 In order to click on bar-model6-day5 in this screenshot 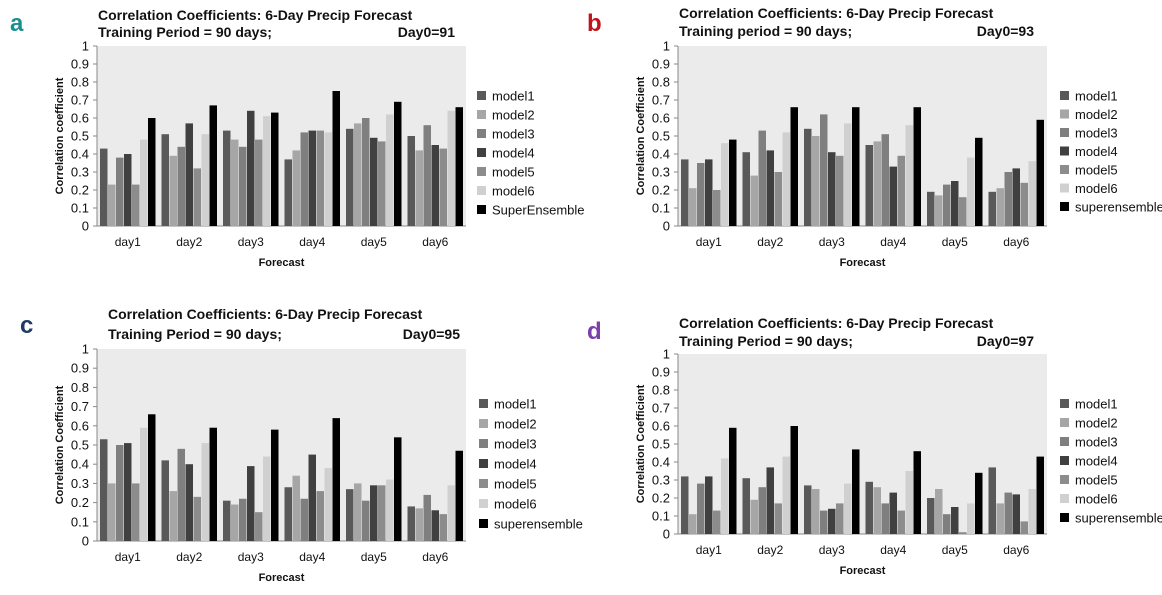, I will do `click(971, 191)`.